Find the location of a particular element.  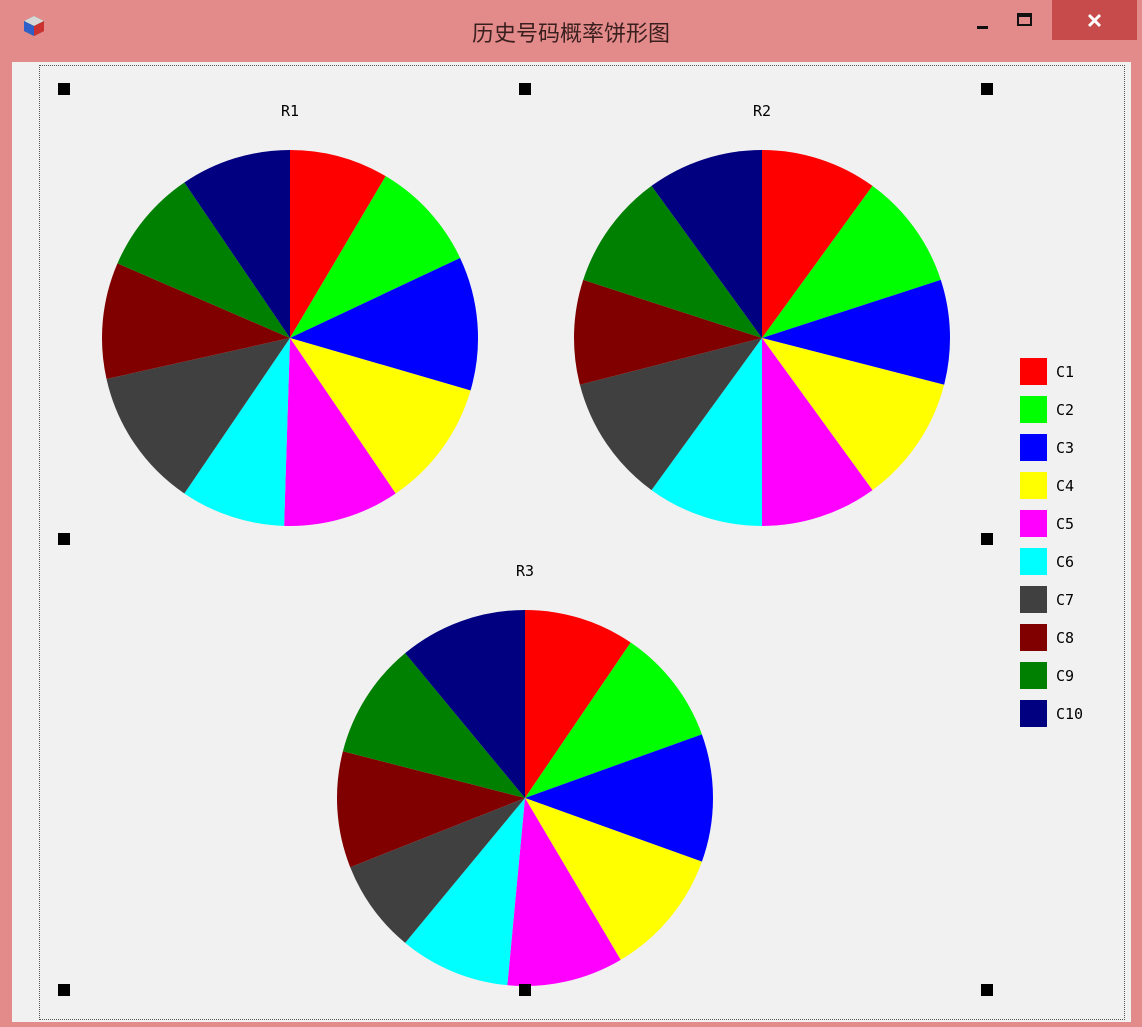

pie-r2-slice-c8 is located at coordinates (668, 332).